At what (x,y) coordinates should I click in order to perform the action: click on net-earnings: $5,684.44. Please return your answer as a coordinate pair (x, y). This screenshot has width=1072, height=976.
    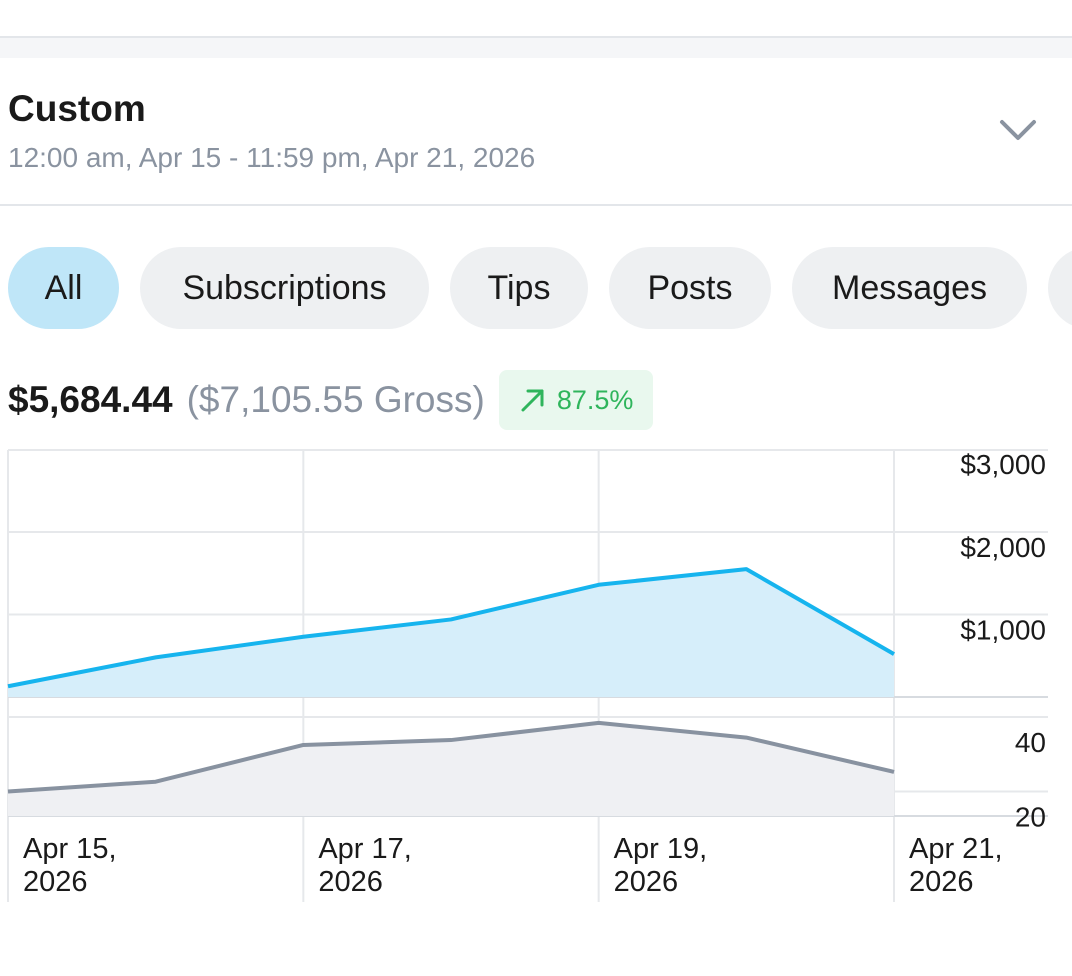
    Looking at the image, I should click on (90, 399).